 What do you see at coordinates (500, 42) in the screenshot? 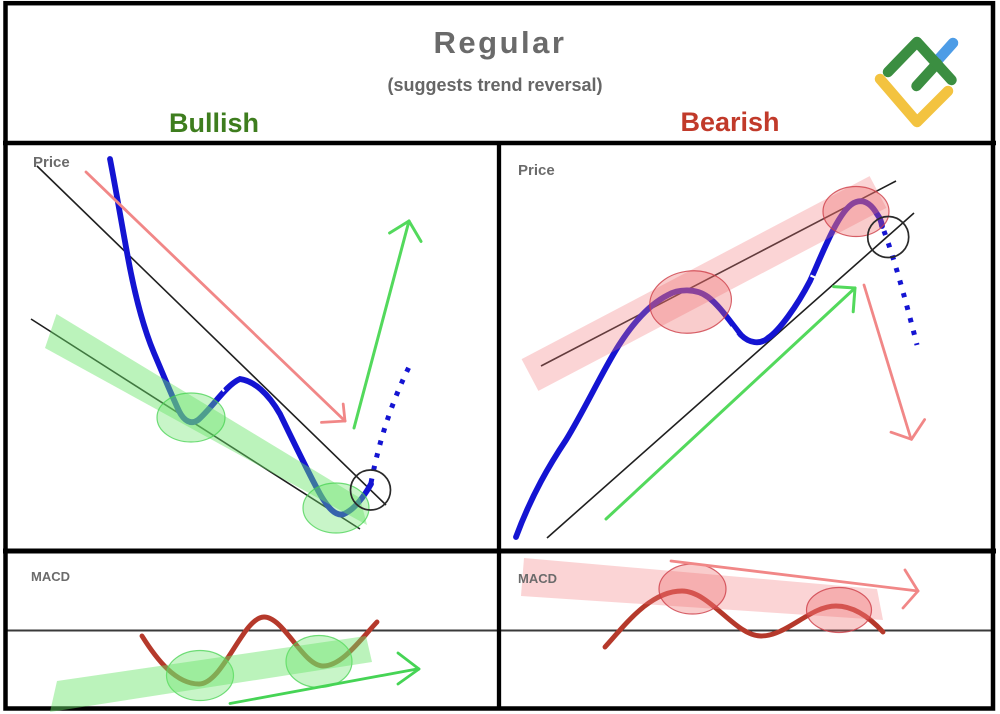
I see `svg-text: Regular` at bounding box center [500, 42].